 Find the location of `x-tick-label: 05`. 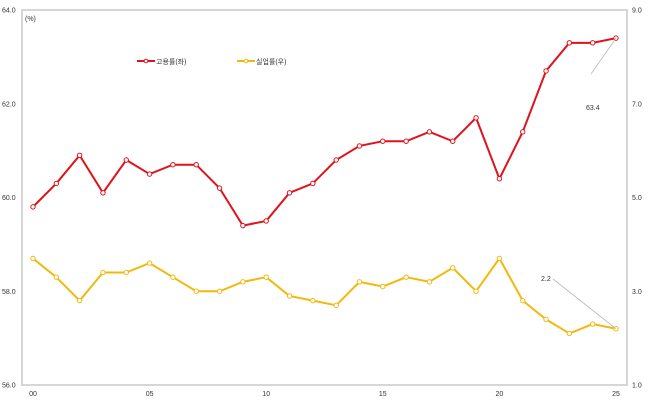

x-tick-label: 05 is located at coordinates (150, 394).